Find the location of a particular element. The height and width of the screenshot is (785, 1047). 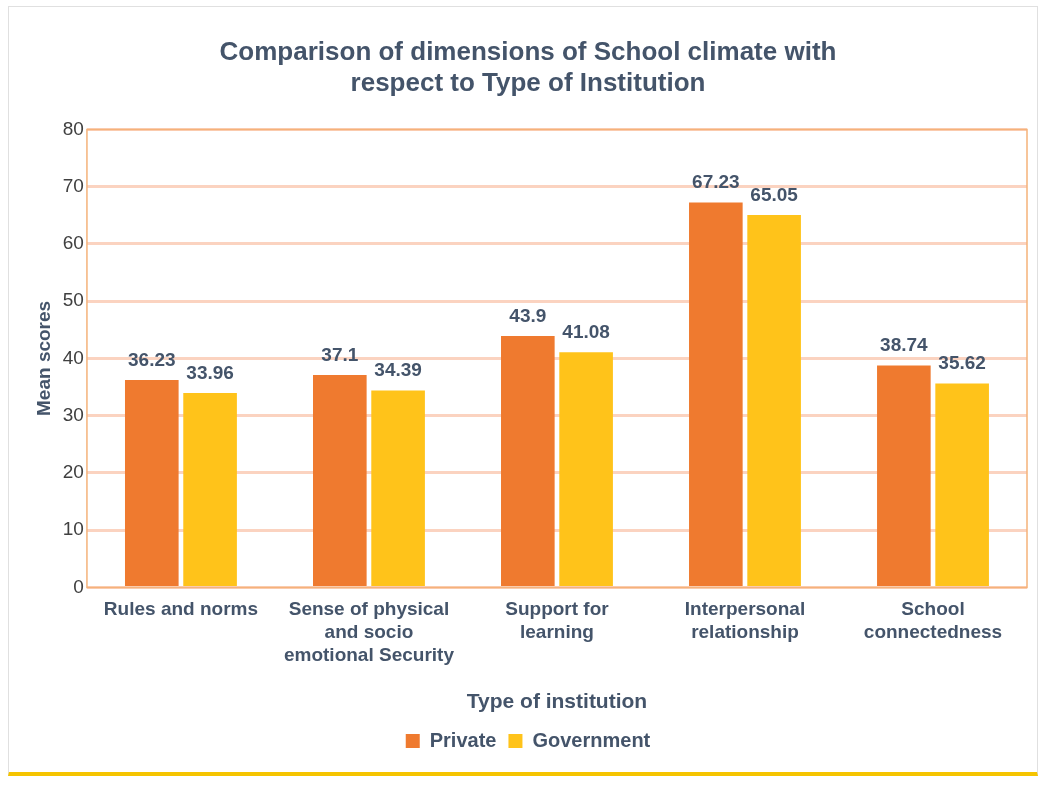

y-tick-label: 50 is located at coordinates (73, 300).